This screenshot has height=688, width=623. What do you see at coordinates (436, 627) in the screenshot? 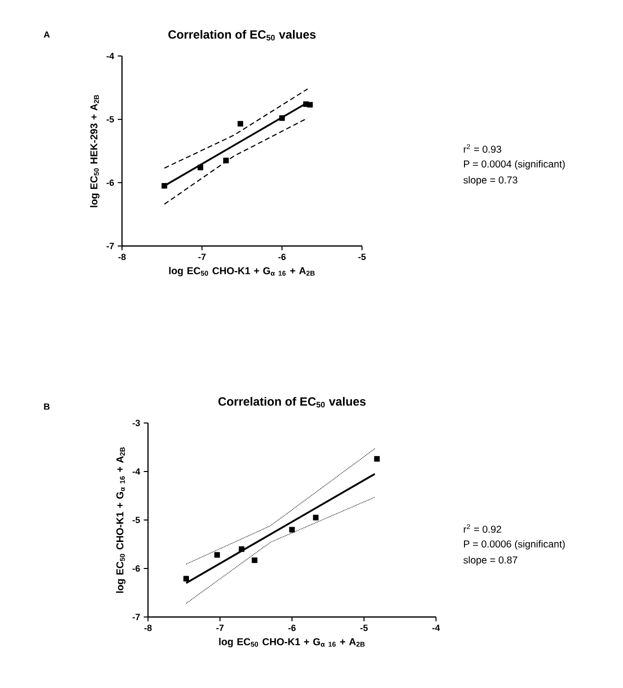
I see `x-tick-label: -4` at bounding box center [436, 627].